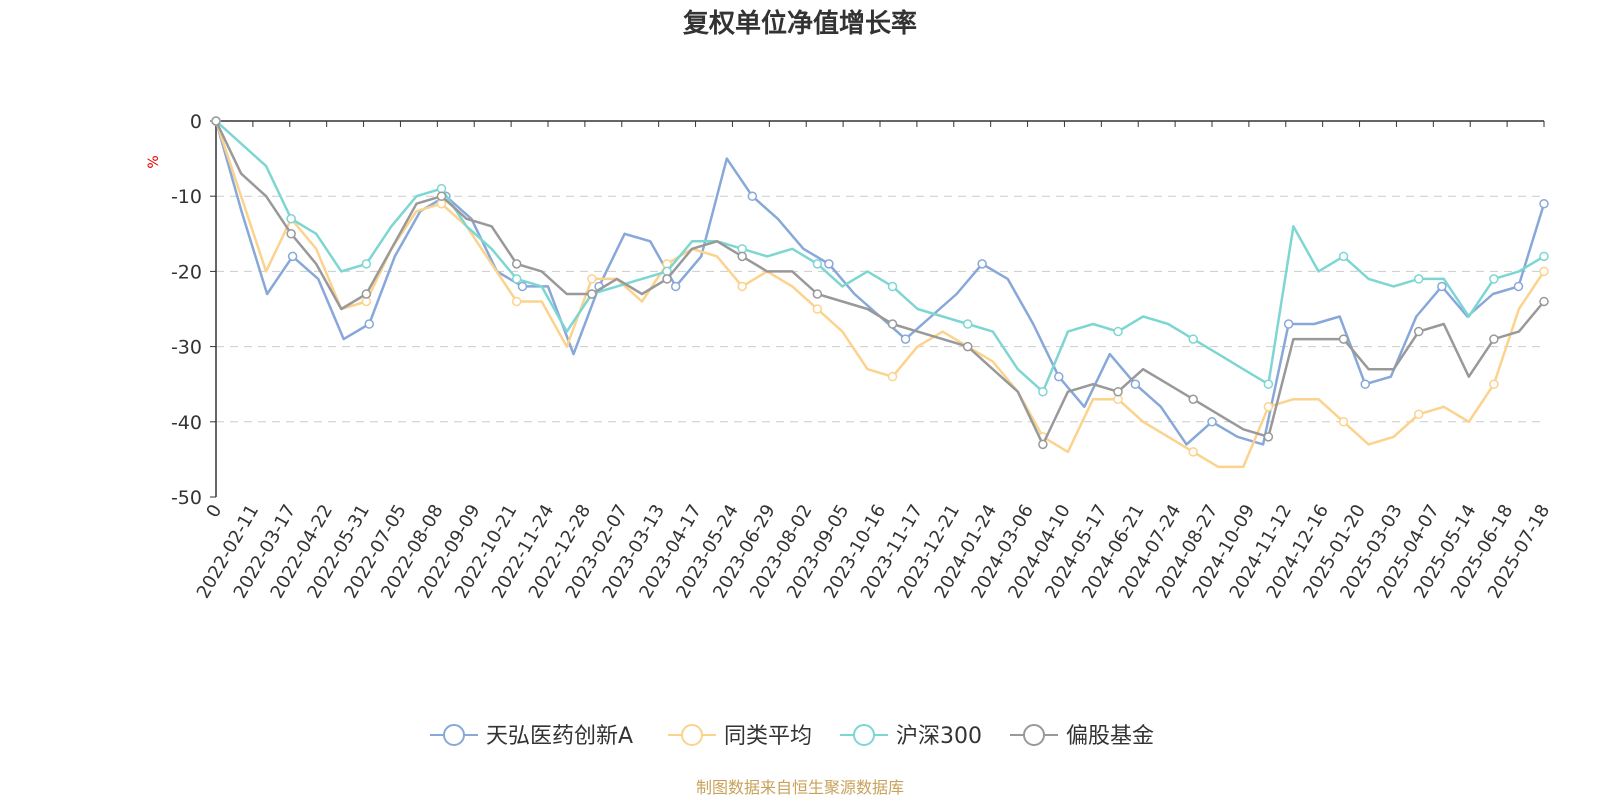  What do you see at coordinates (214, 511) in the screenshot?
I see `x-tick-label: 0` at bounding box center [214, 511].